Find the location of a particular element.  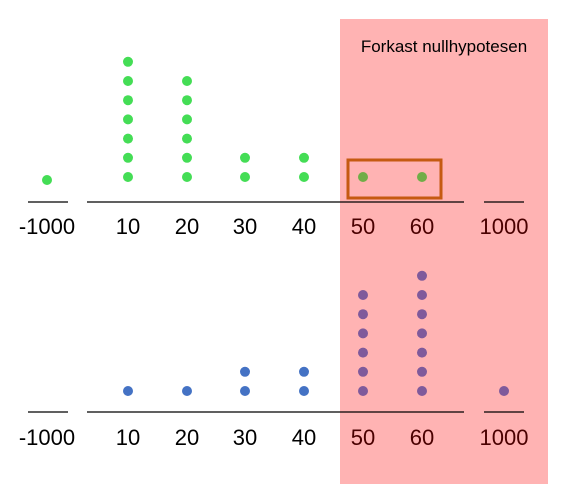

top-tick-label: 10 is located at coordinates (128, 226).